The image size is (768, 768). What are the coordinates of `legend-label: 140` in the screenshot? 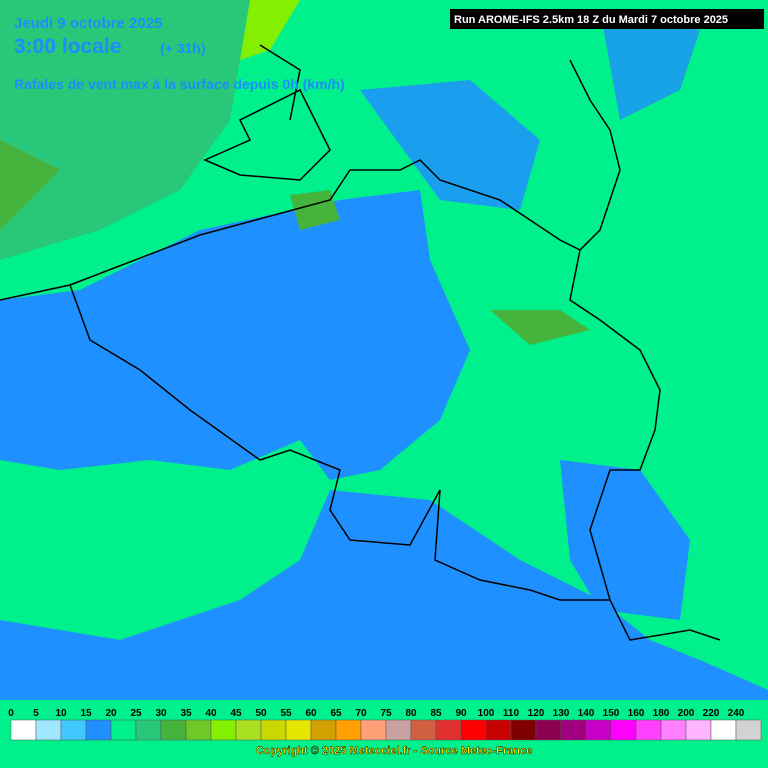 It's located at (586, 713).